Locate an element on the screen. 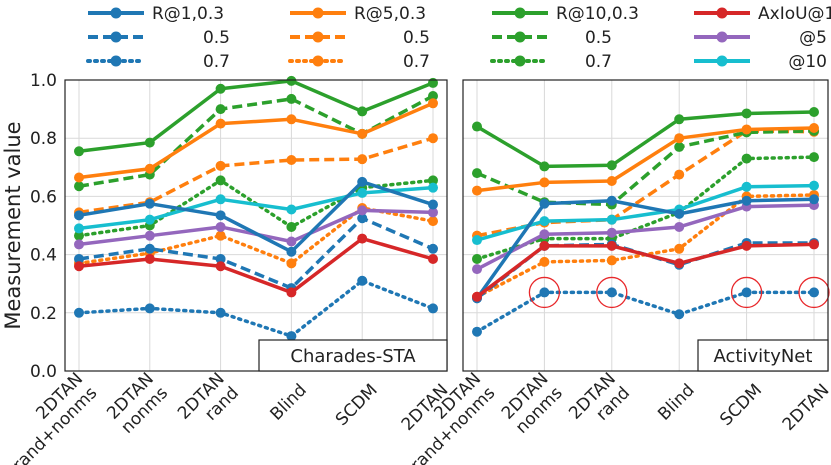 The image size is (831, 465). panel-label: Charades-STA is located at coordinates (353, 356).